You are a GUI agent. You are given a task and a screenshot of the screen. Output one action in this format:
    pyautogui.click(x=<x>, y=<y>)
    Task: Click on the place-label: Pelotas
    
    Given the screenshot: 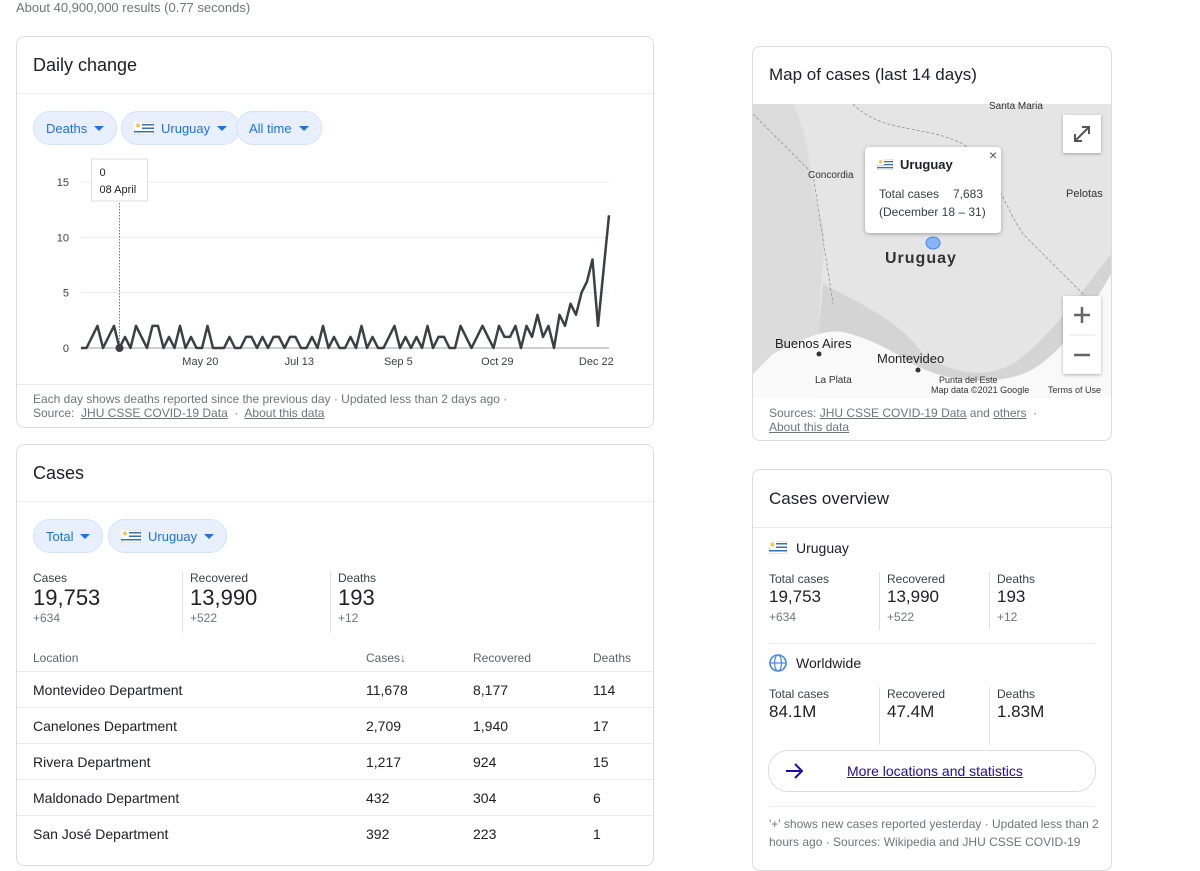 What is the action you would take?
    pyautogui.click(x=1084, y=194)
    